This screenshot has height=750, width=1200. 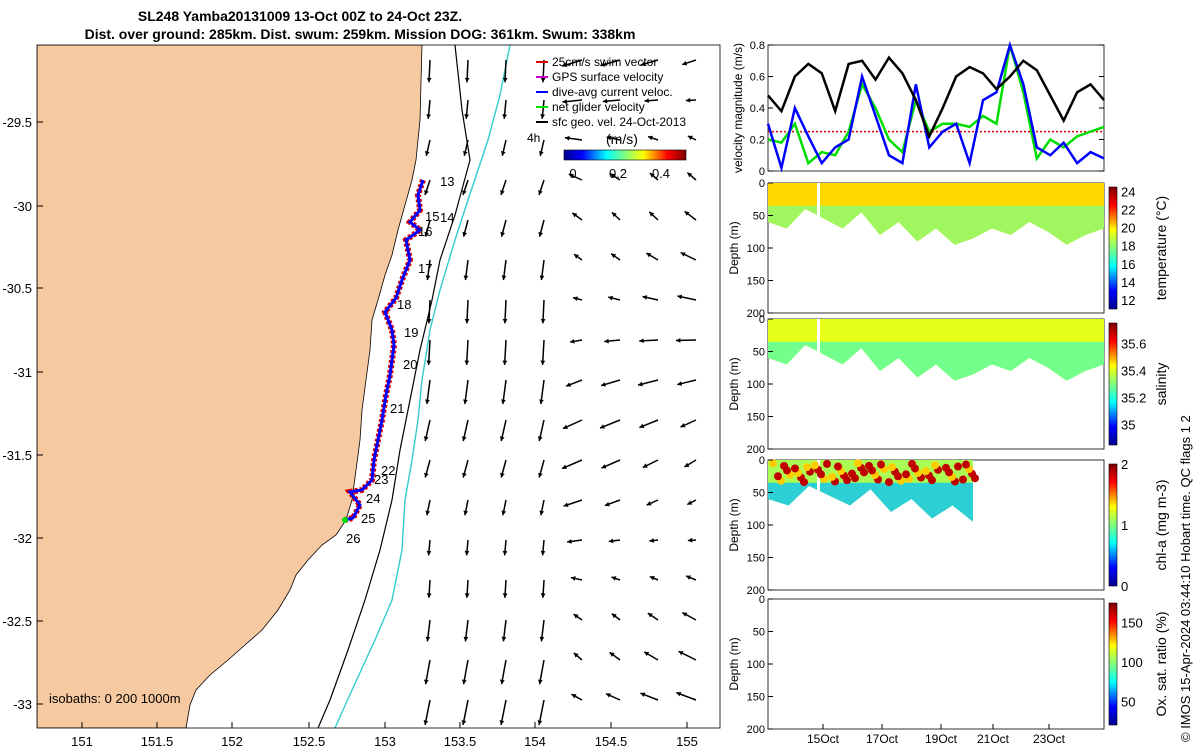 I want to click on day-label: 16, so click(x=425, y=231).